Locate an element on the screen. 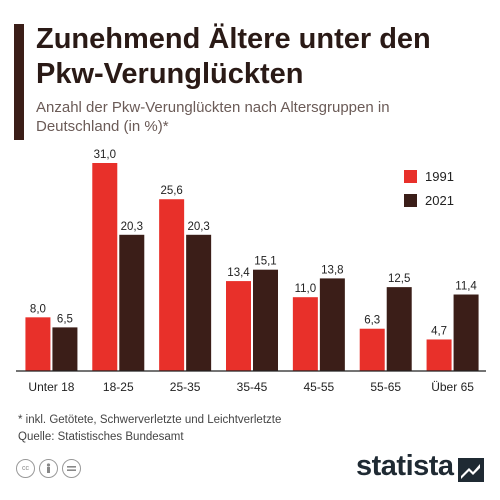  legend-swatch-2021 is located at coordinates (410, 200).